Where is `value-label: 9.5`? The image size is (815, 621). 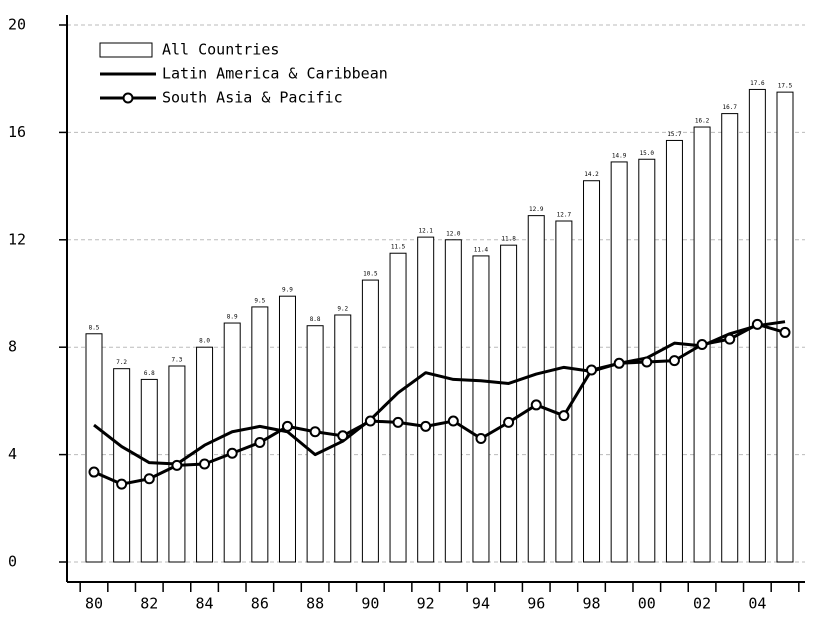 value-label: 9.5 is located at coordinates (259, 300).